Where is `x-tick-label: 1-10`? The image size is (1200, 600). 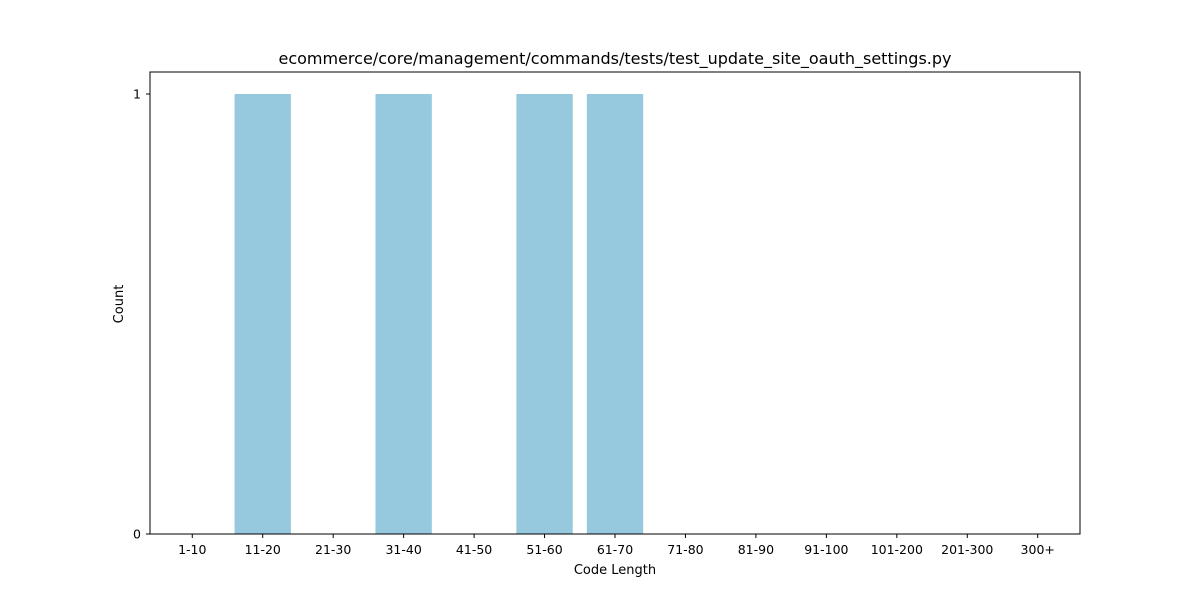
x-tick-label: 1-10 is located at coordinates (192, 549).